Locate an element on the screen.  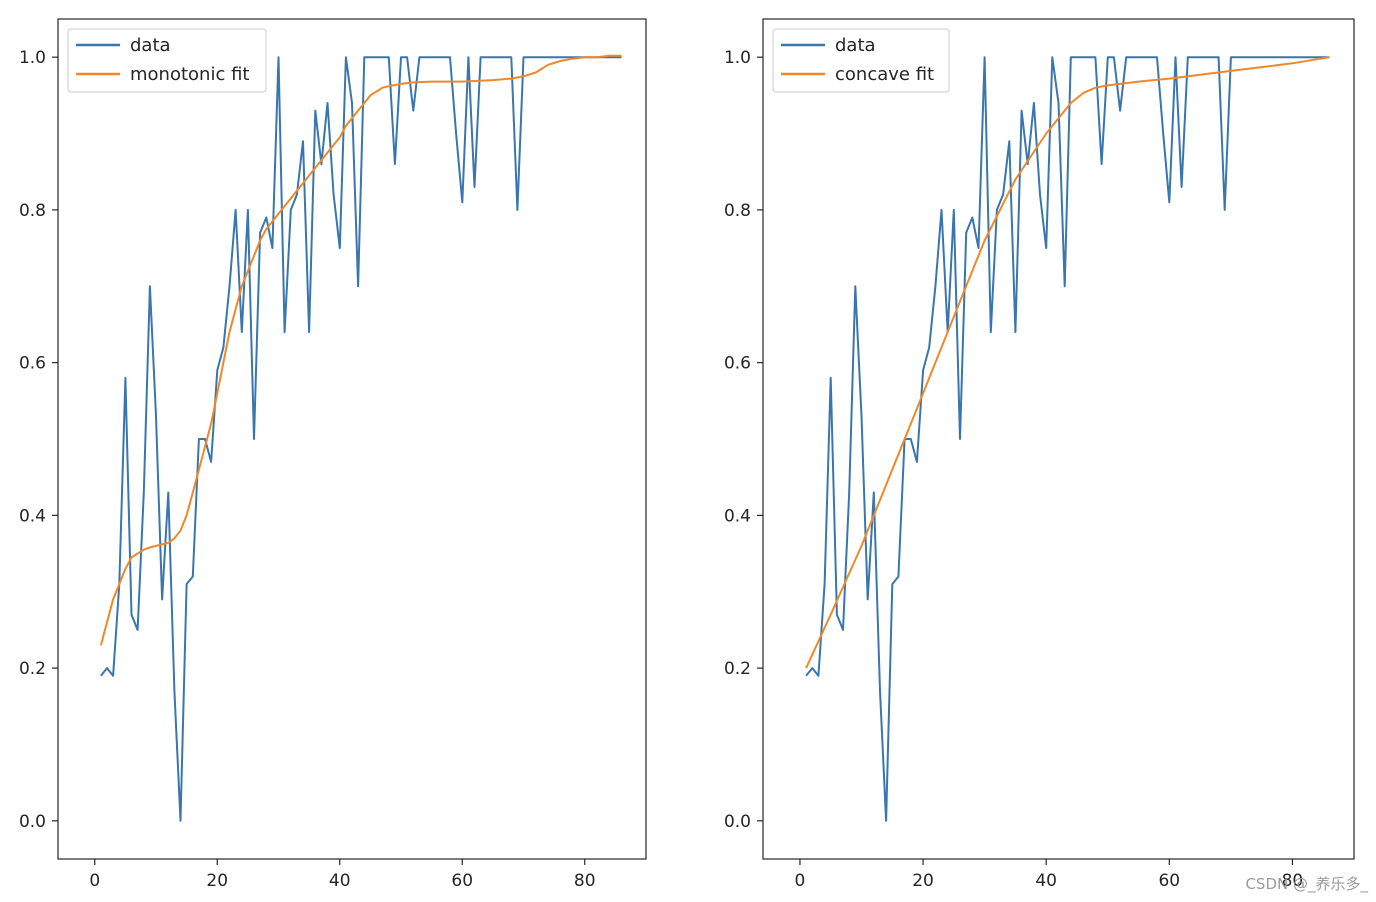
chart1-y-tick-label-0.4: 0.4 is located at coordinates (32, 516).